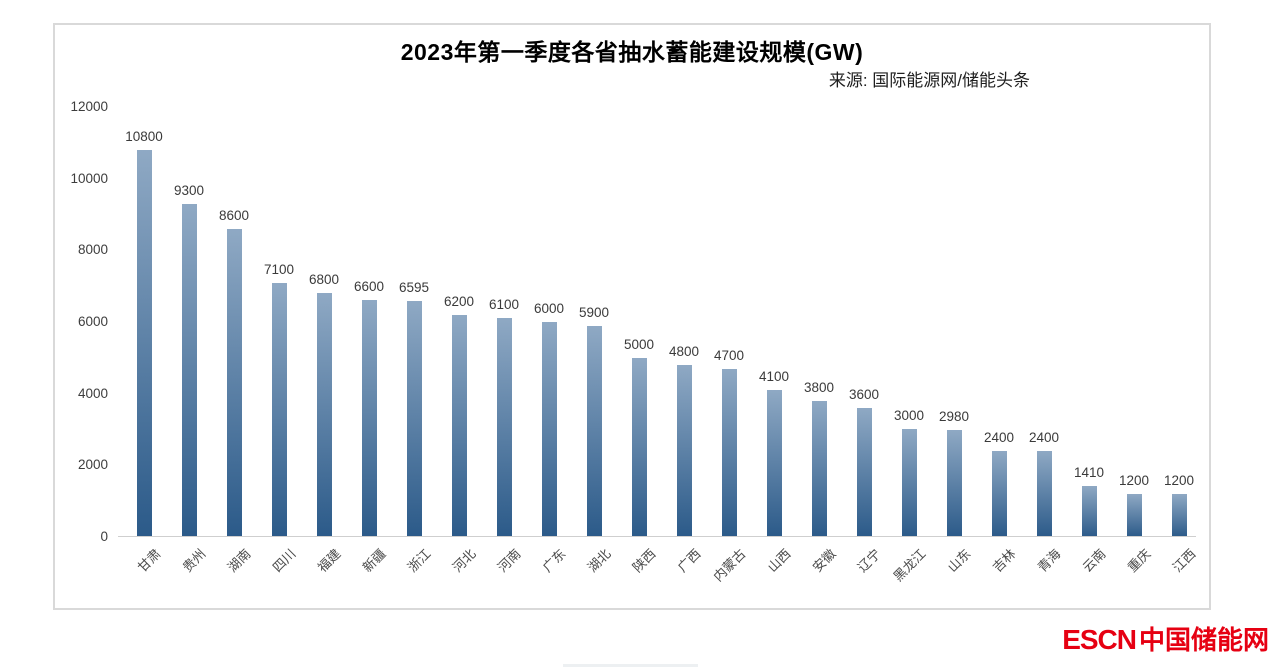 The width and height of the screenshot is (1283, 667). I want to click on bar-value-label: 4800, so click(684, 351).